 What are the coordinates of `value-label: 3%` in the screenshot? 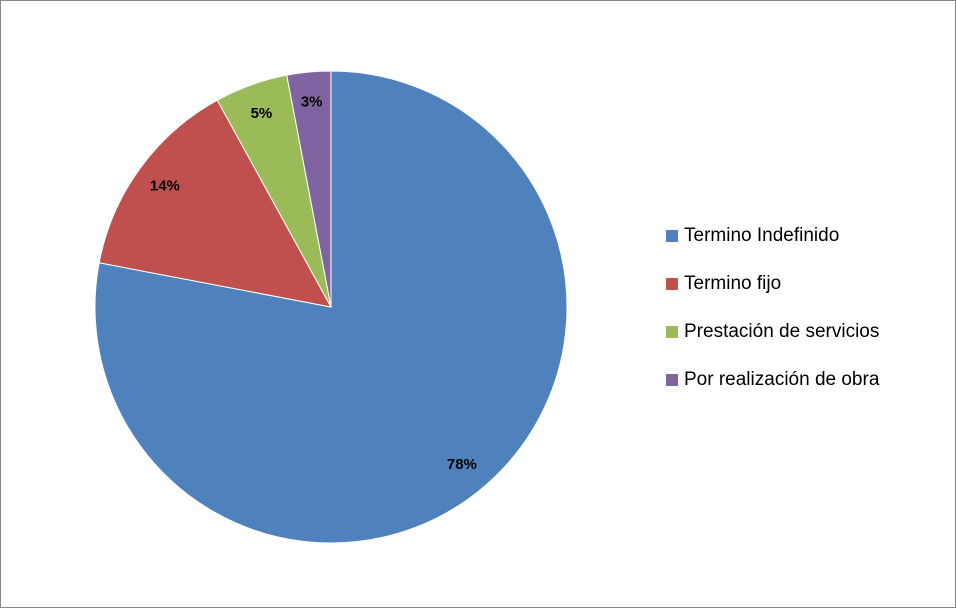 It's located at (312, 102).